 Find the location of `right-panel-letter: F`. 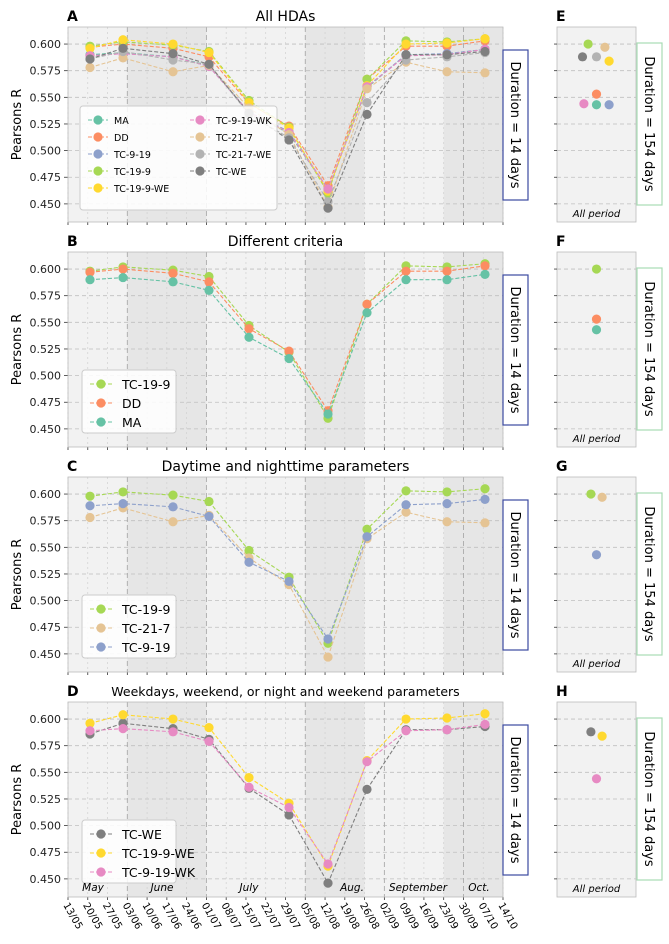

right-panel-letter: F is located at coordinates (561, 242).